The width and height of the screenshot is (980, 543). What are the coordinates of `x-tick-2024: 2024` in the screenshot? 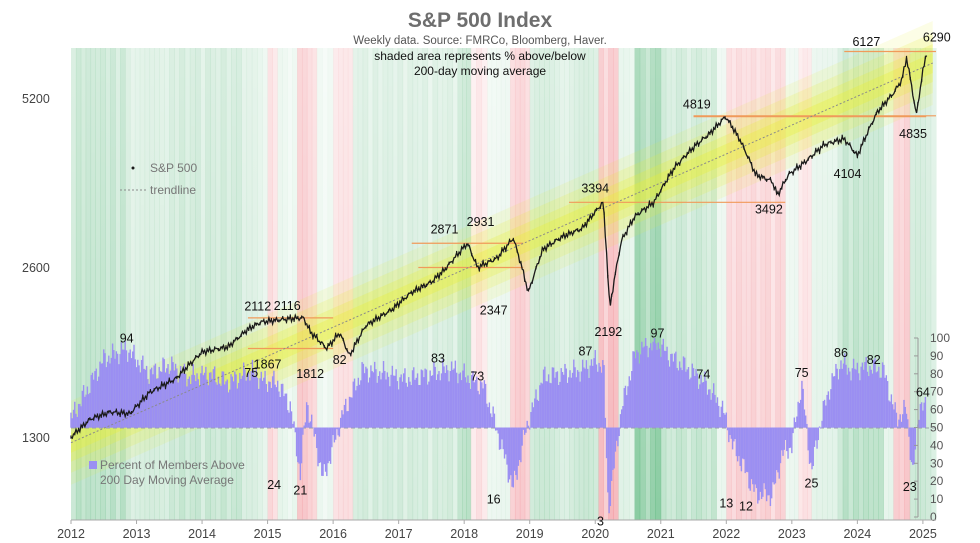 It's located at (857, 534).